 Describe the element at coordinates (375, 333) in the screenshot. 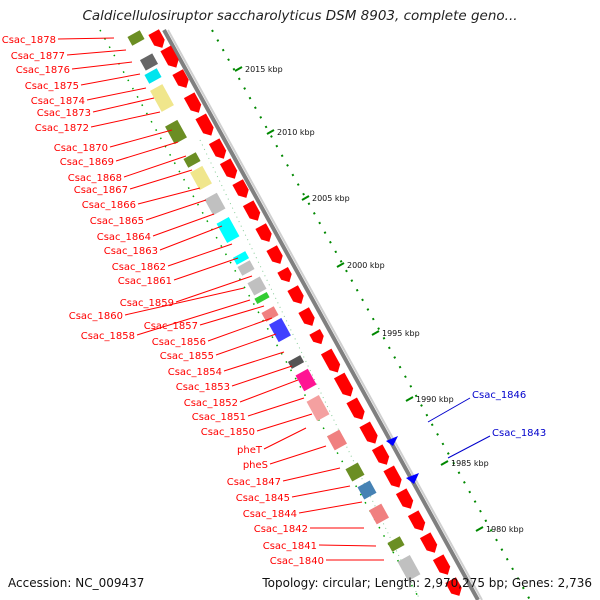

I see `scale-tick-mark` at that location.